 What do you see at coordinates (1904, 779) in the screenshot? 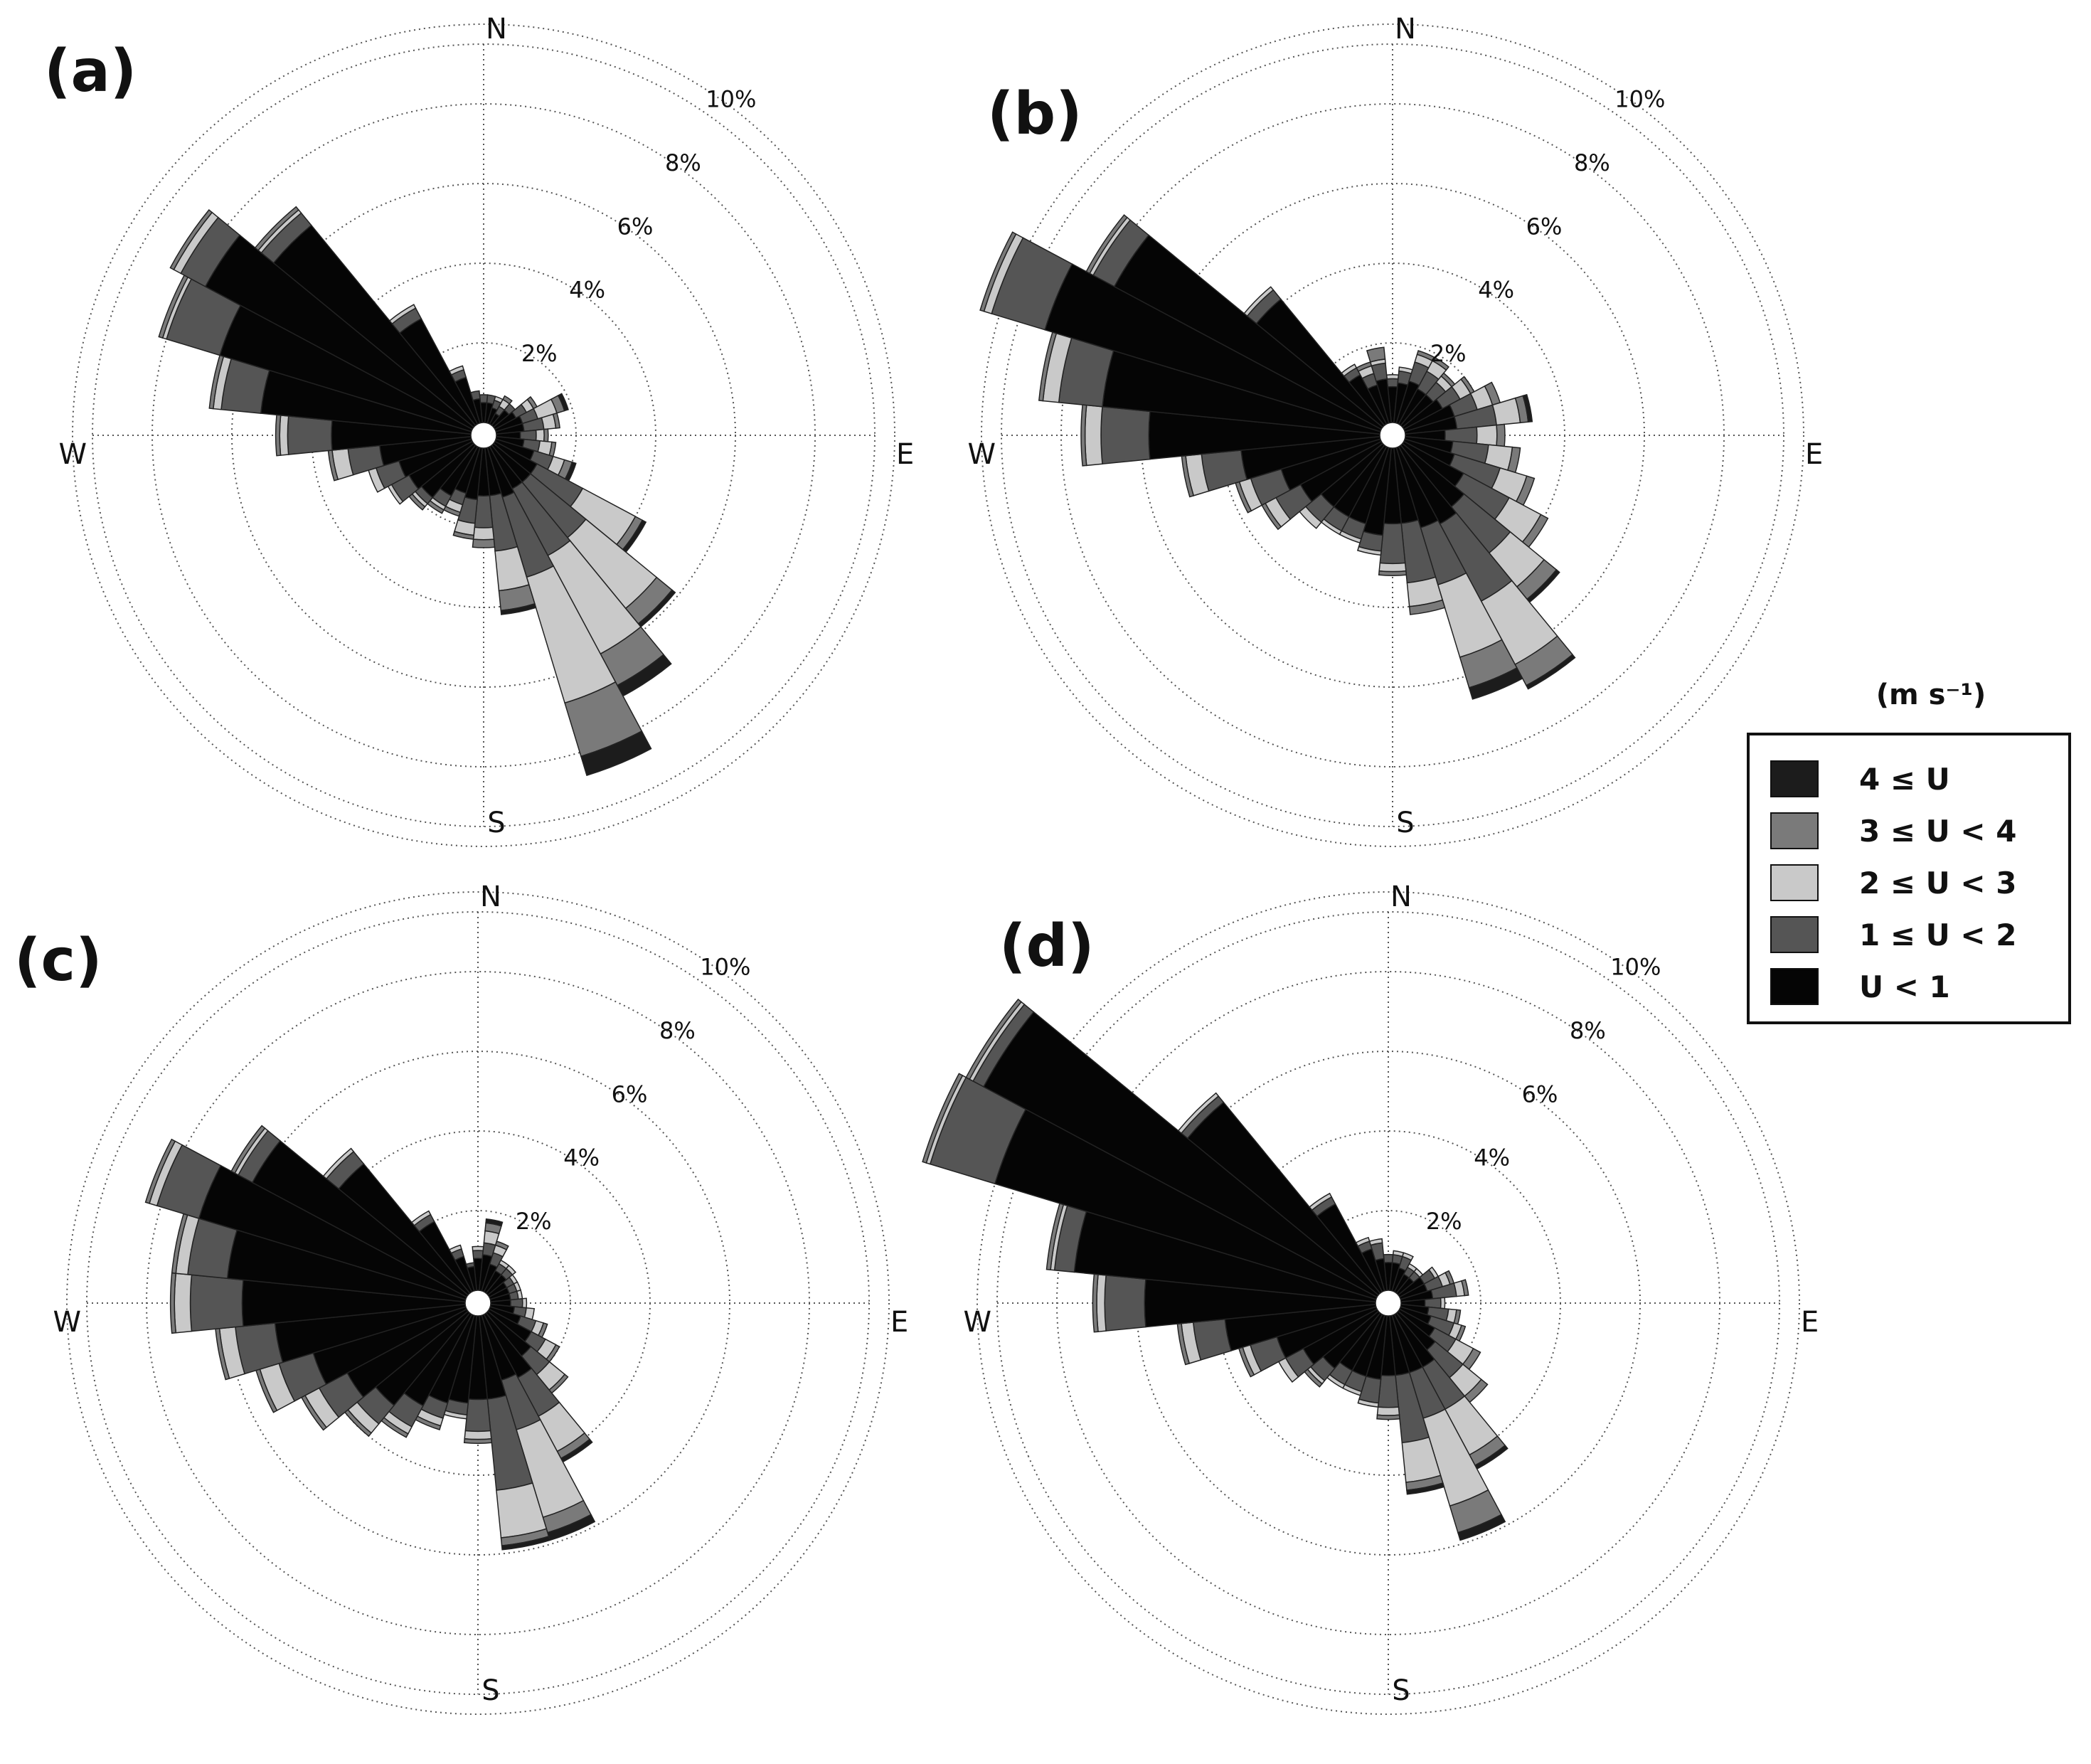
I see `legend-label-4-plus: 4 ≤ U` at bounding box center [1904, 779].